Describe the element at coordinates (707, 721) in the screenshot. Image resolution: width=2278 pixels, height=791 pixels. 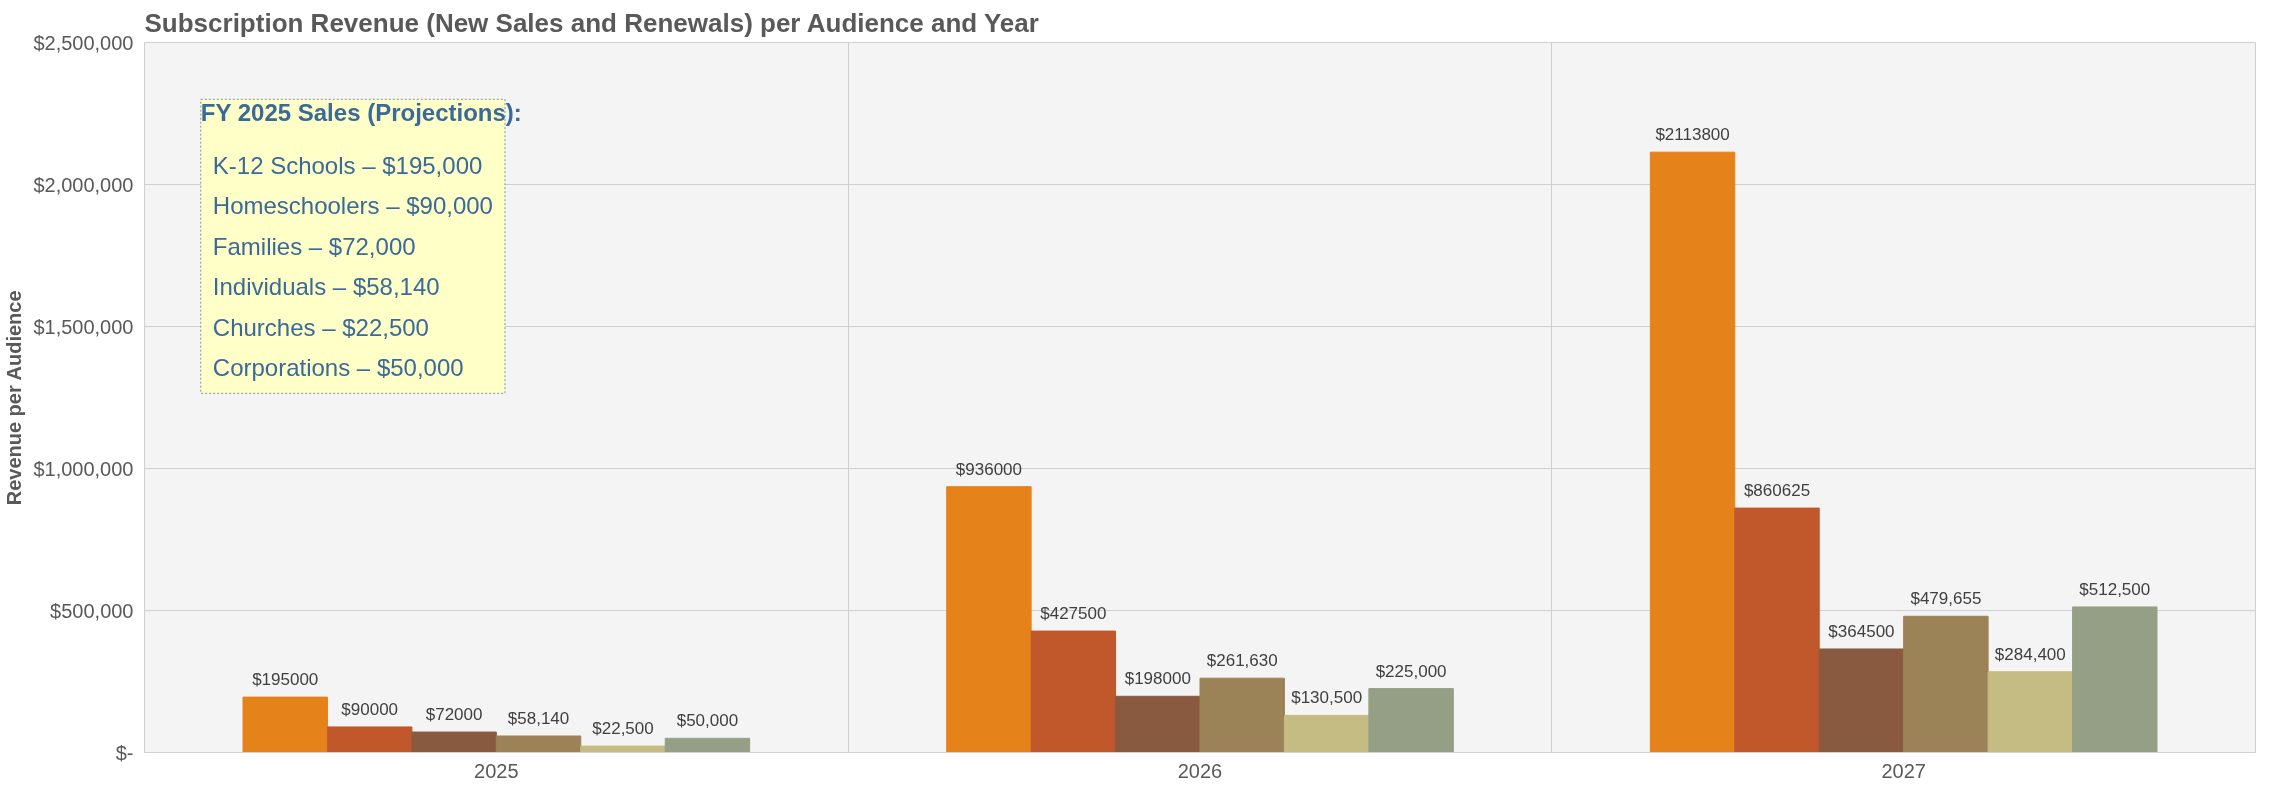
I see `data-label: $50,000` at that location.